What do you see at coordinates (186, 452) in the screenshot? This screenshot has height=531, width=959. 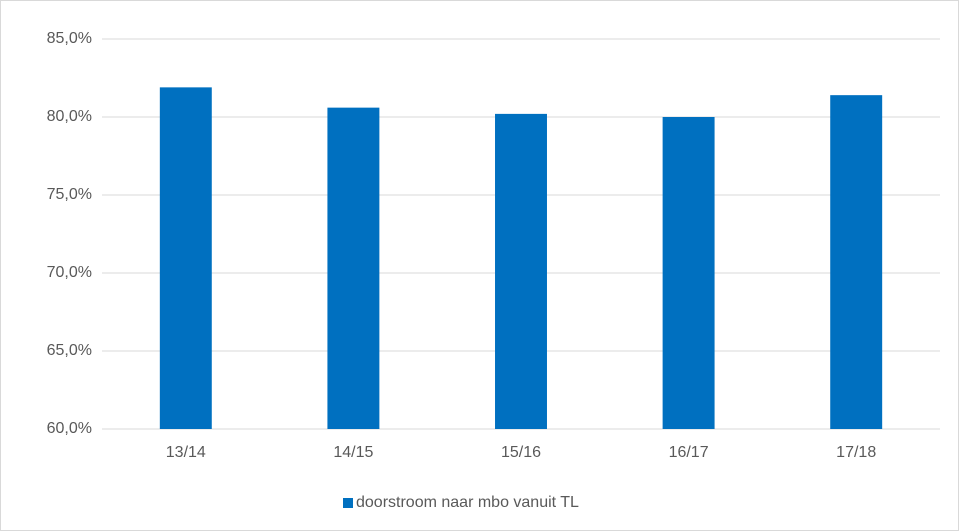 I see `x-tick-label: 13/14` at bounding box center [186, 452].